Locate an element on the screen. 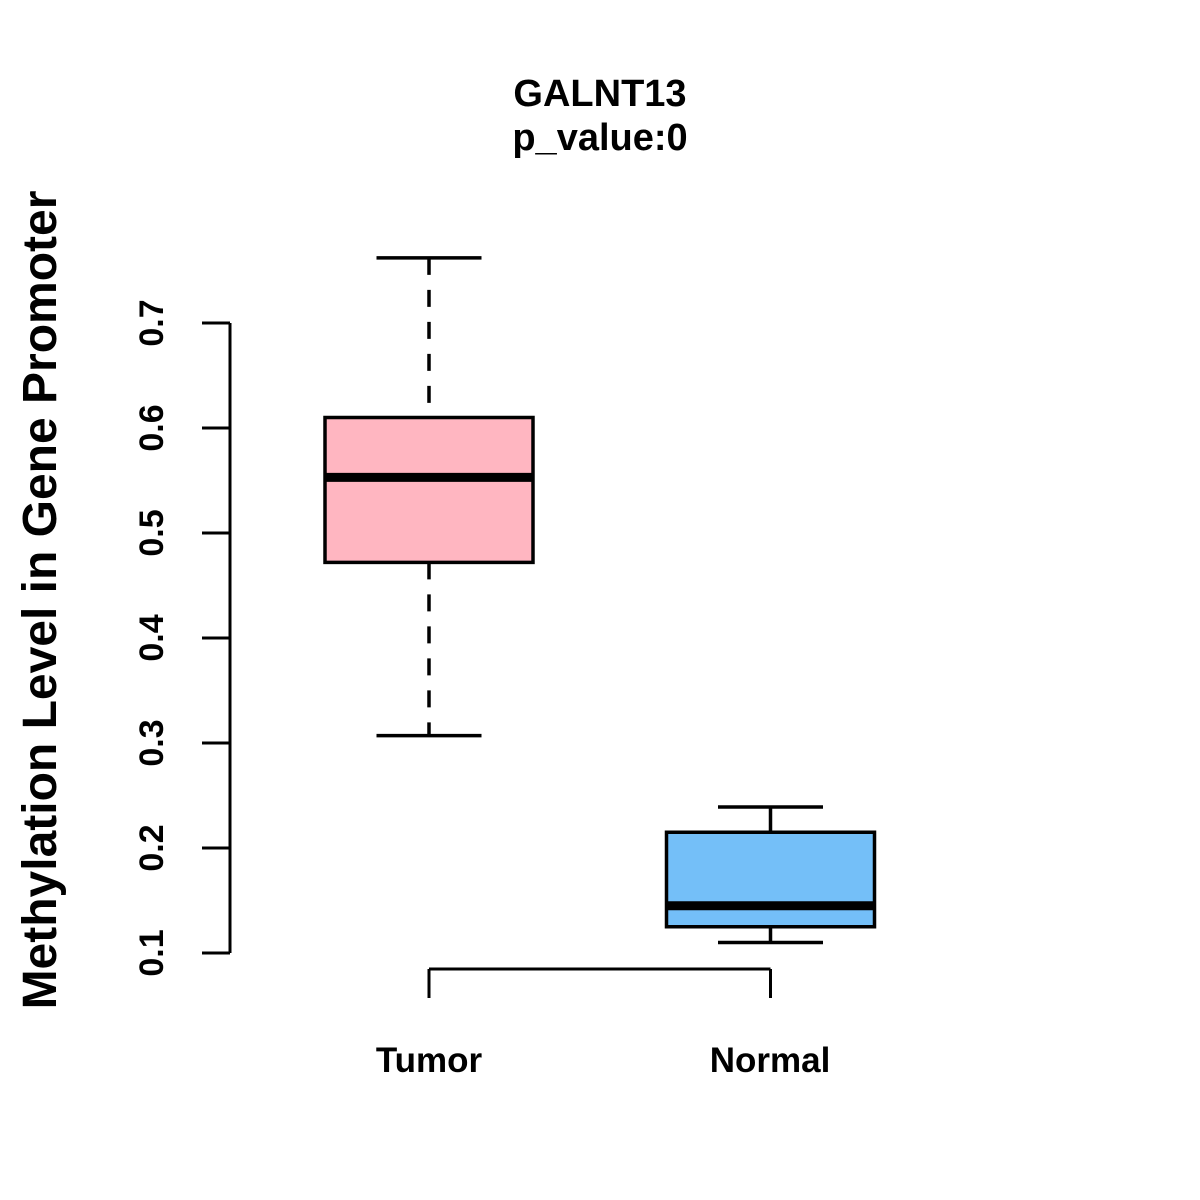  y-axis-tick-label: 0.7 is located at coordinates (152, 322).